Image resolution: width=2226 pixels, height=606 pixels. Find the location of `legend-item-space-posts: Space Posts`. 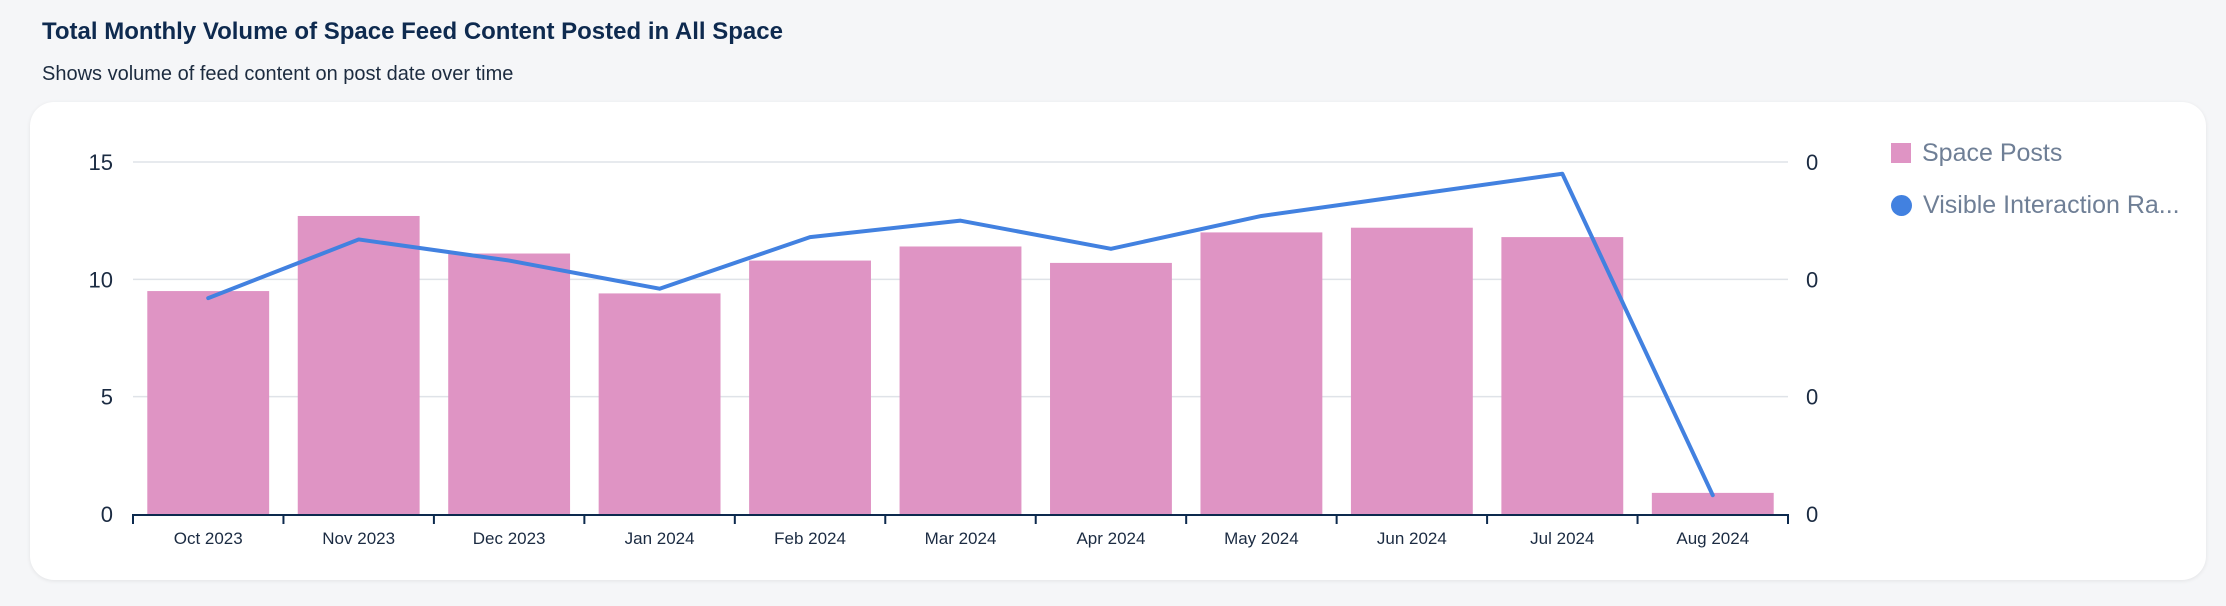

legend-item-space-posts: Space Posts is located at coordinates (2035, 153).